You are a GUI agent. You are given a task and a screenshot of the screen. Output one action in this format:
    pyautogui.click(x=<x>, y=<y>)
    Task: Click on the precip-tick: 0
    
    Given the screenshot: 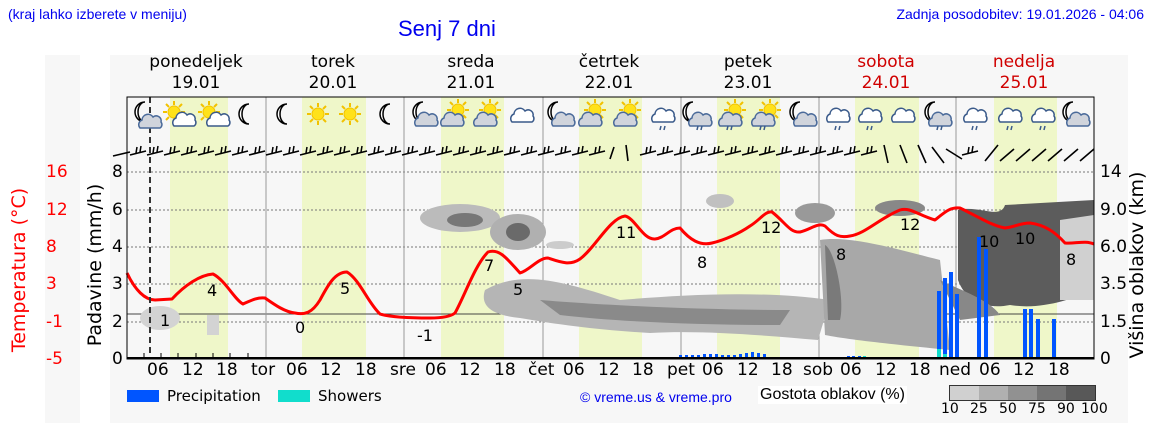 What is the action you would take?
    pyautogui.click(x=117, y=359)
    